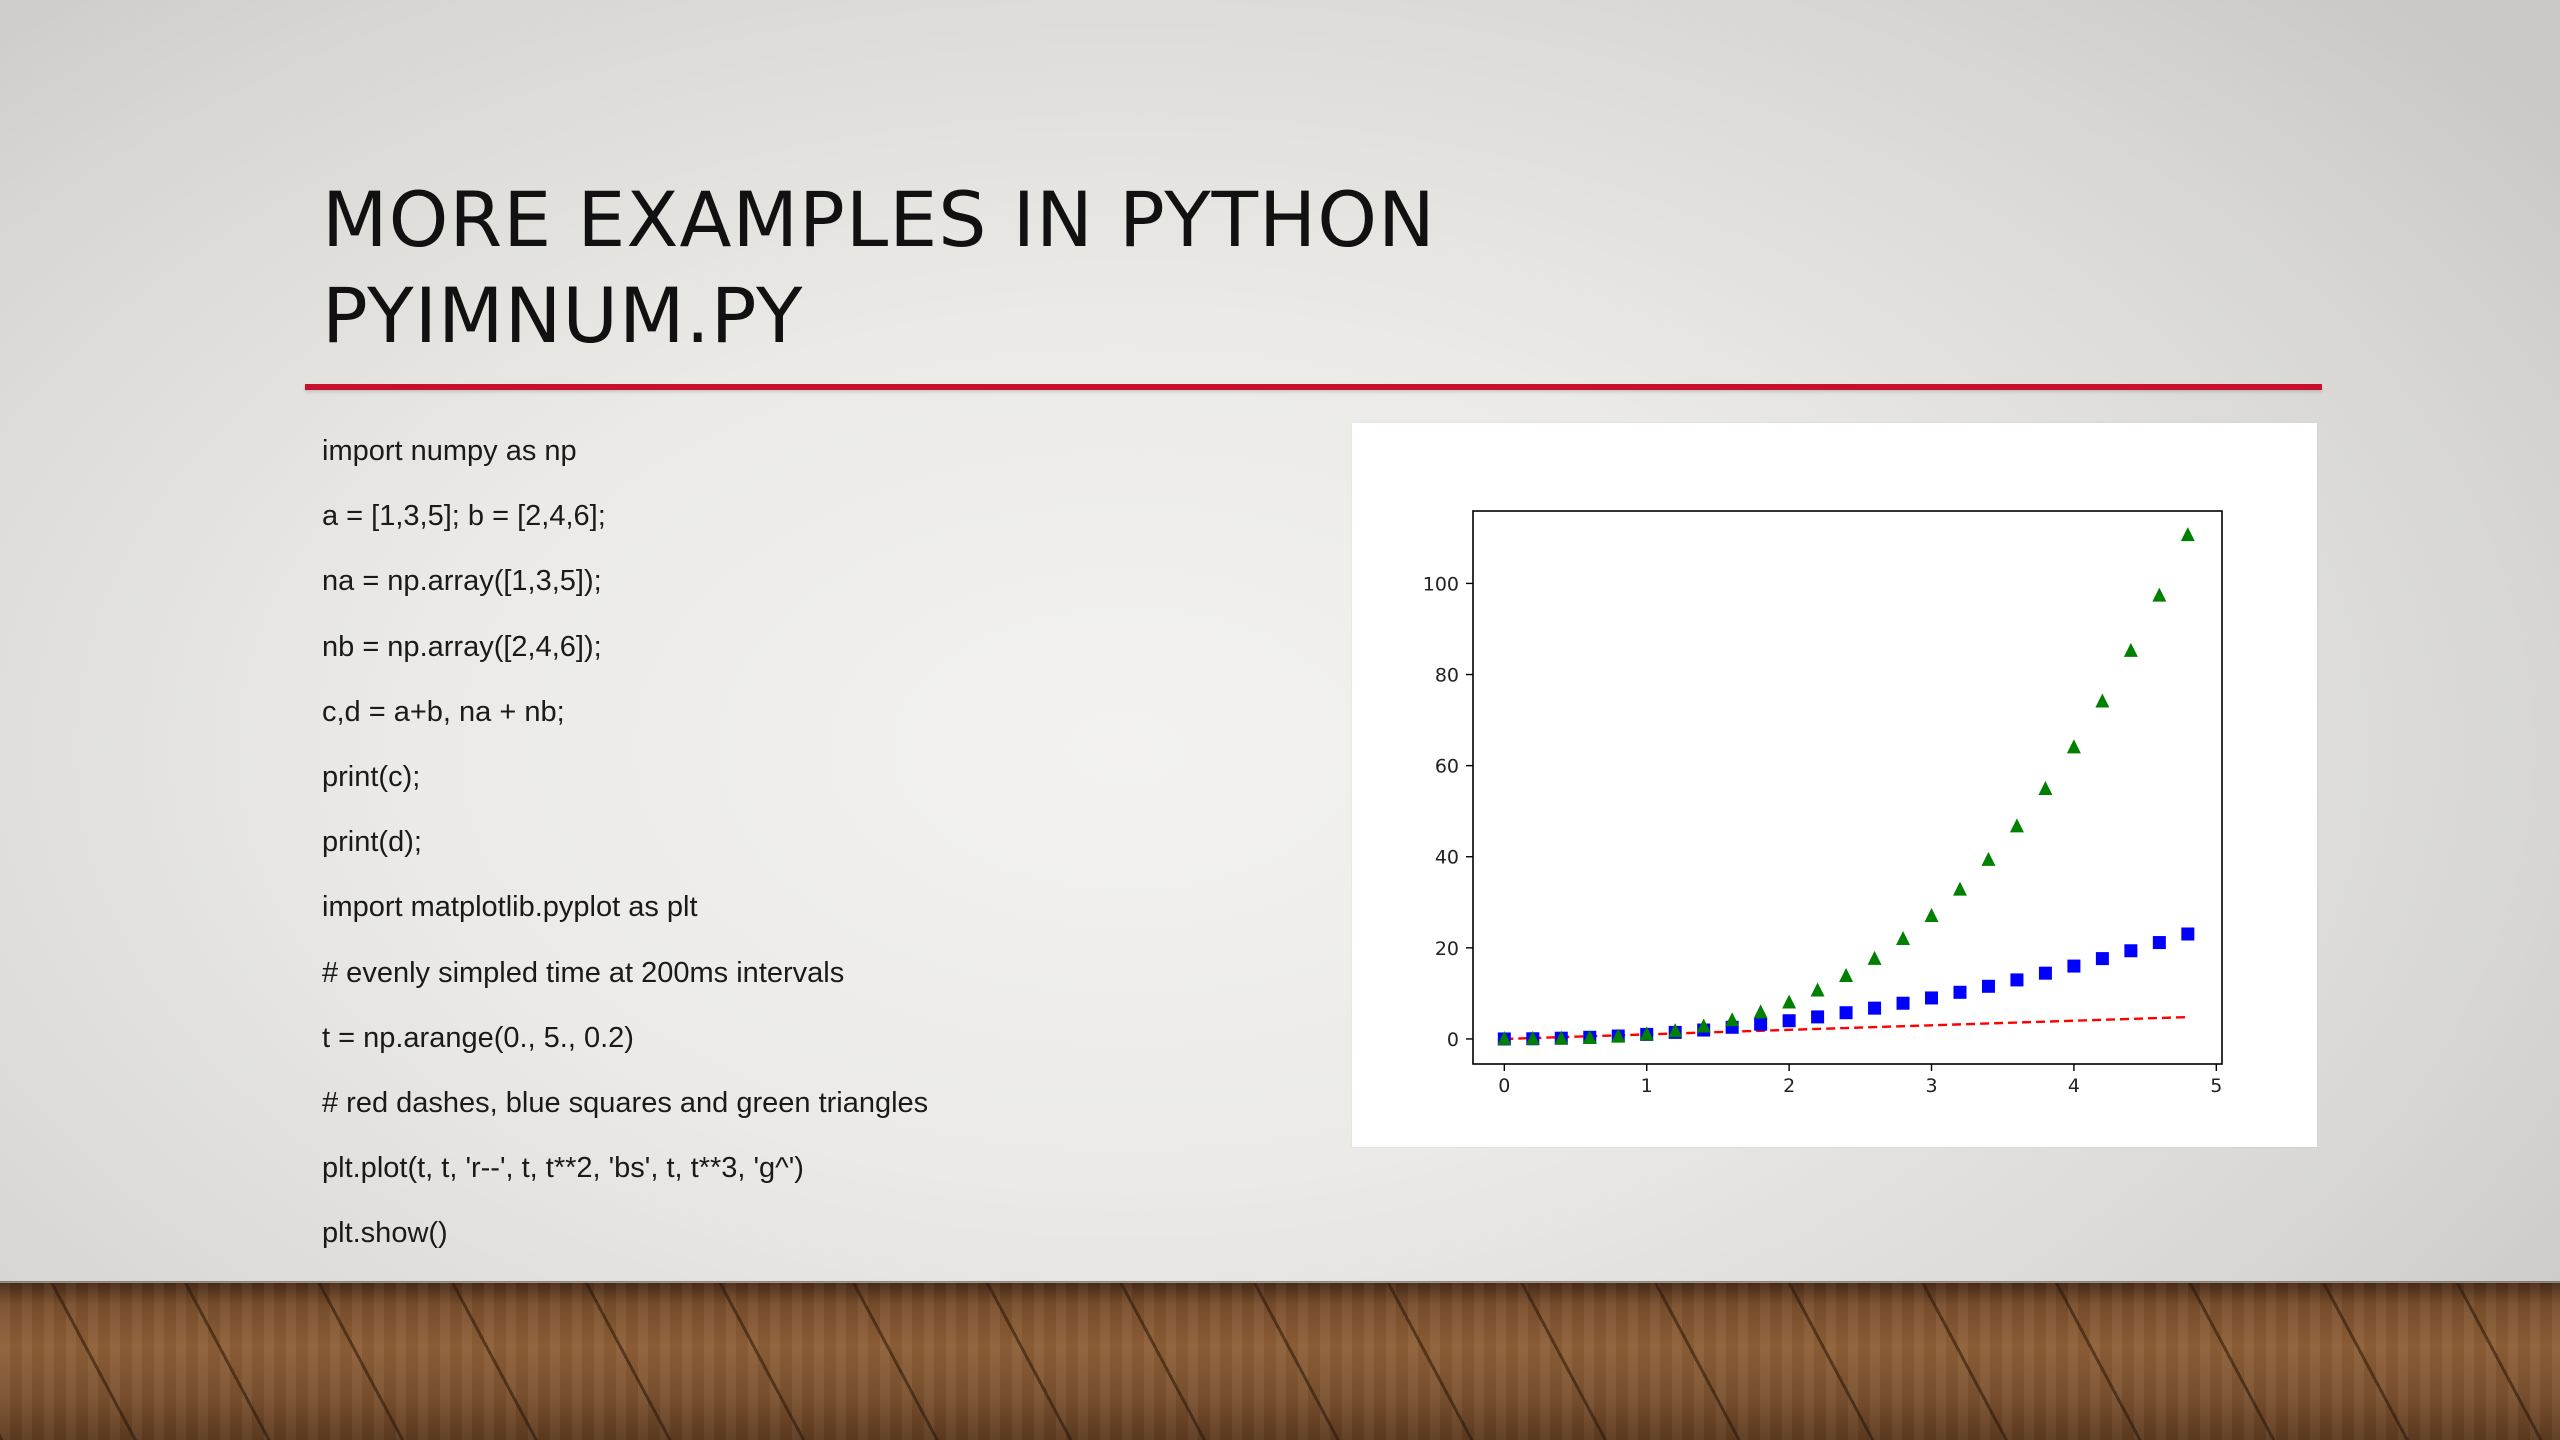 The width and height of the screenshot is (2560, 1440). I want to click on y-tick-label: 0, so click(1453, 1040).